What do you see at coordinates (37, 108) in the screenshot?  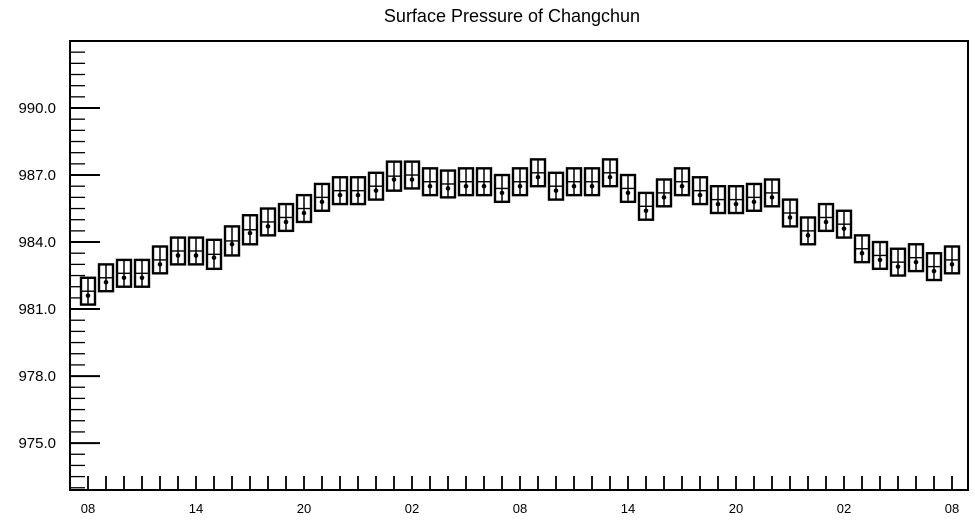 I see `y-tick-label: 990.0` at bounding box center [37, 108].